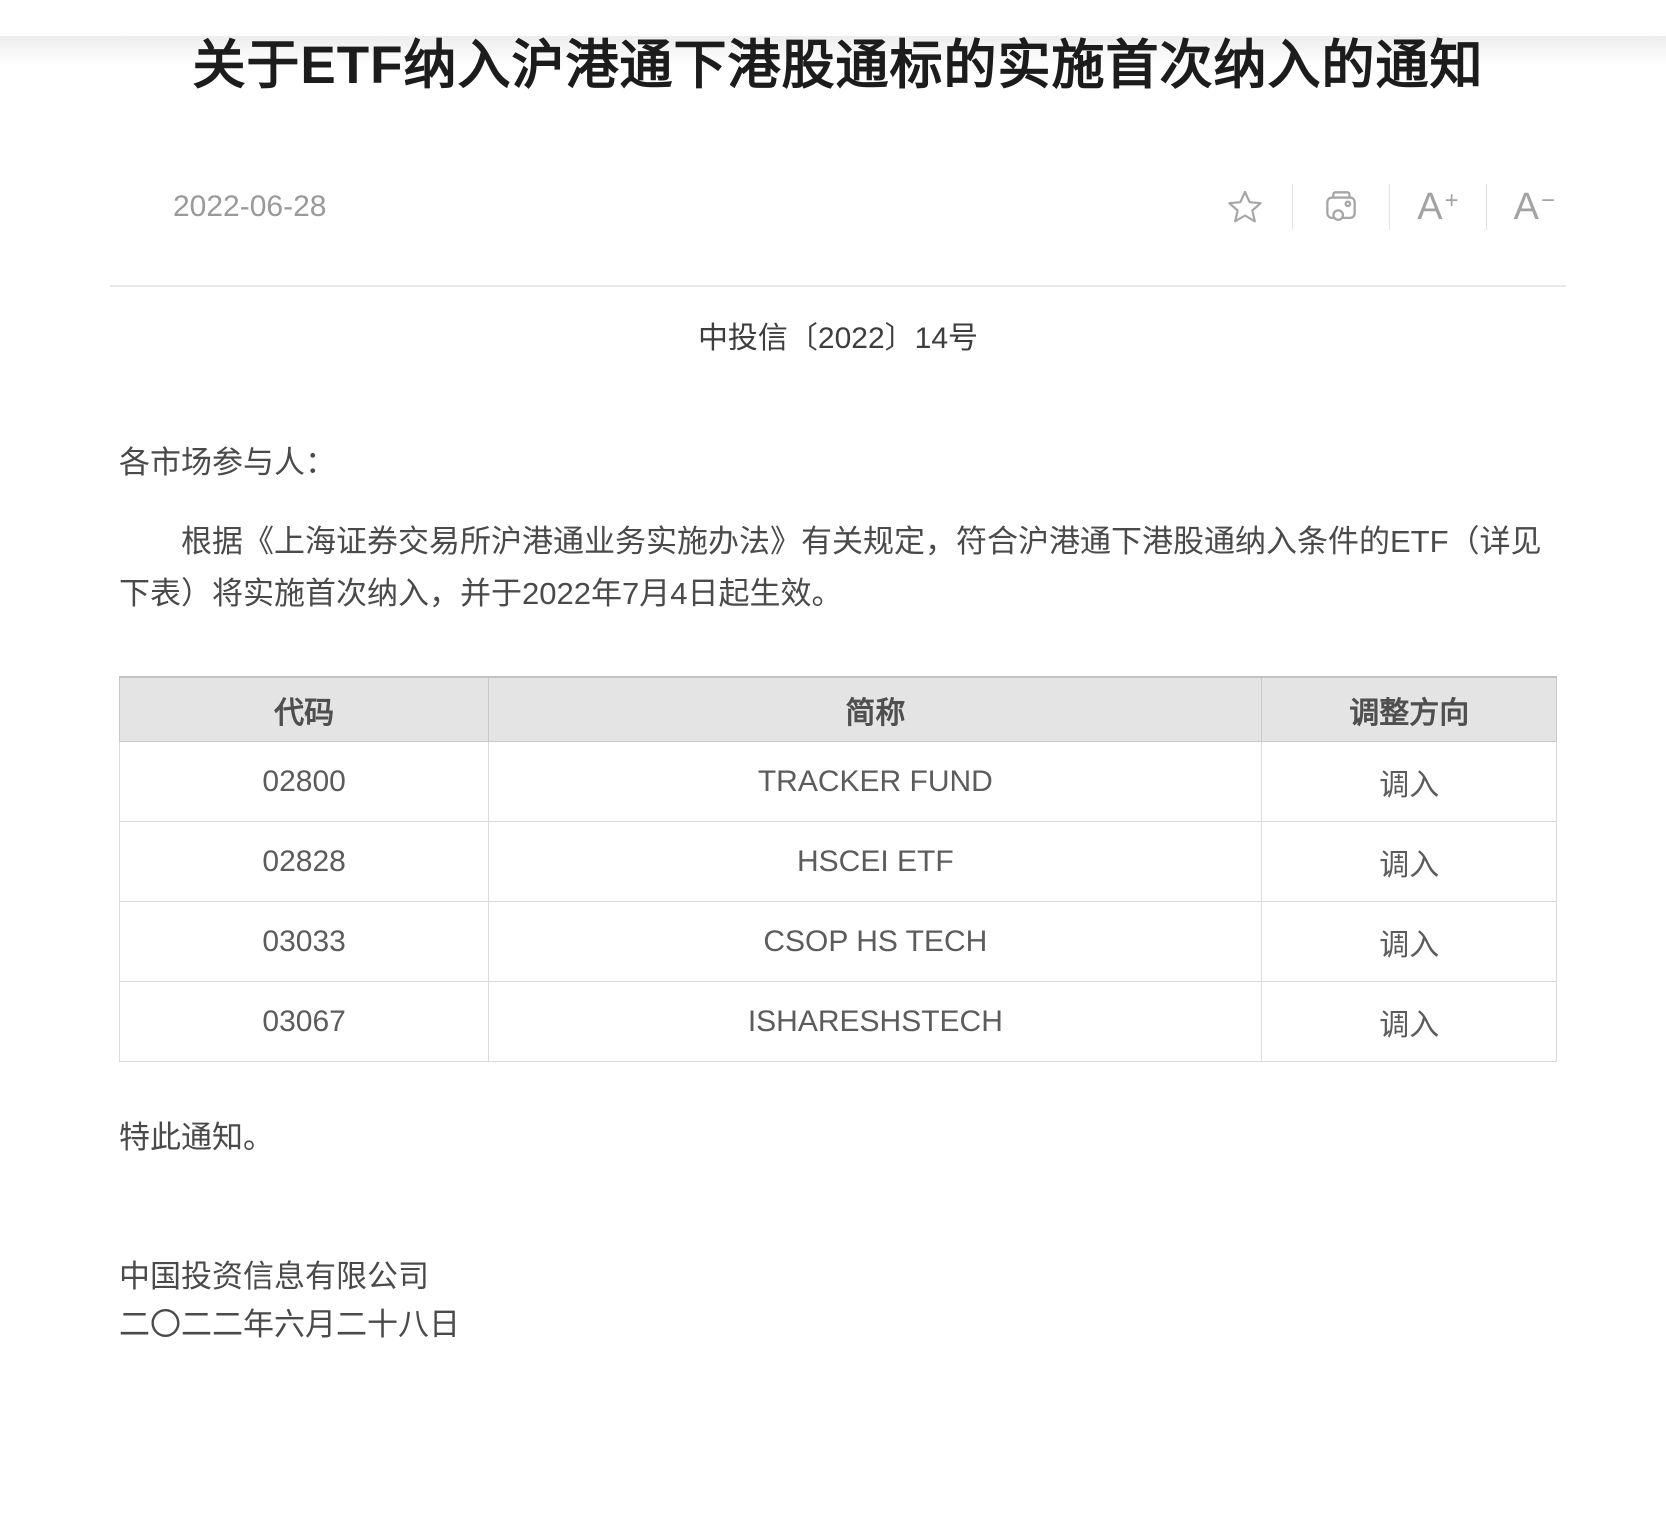  I want to click on signature-company: 中国投资信息有限公司, so click(274, 1277).